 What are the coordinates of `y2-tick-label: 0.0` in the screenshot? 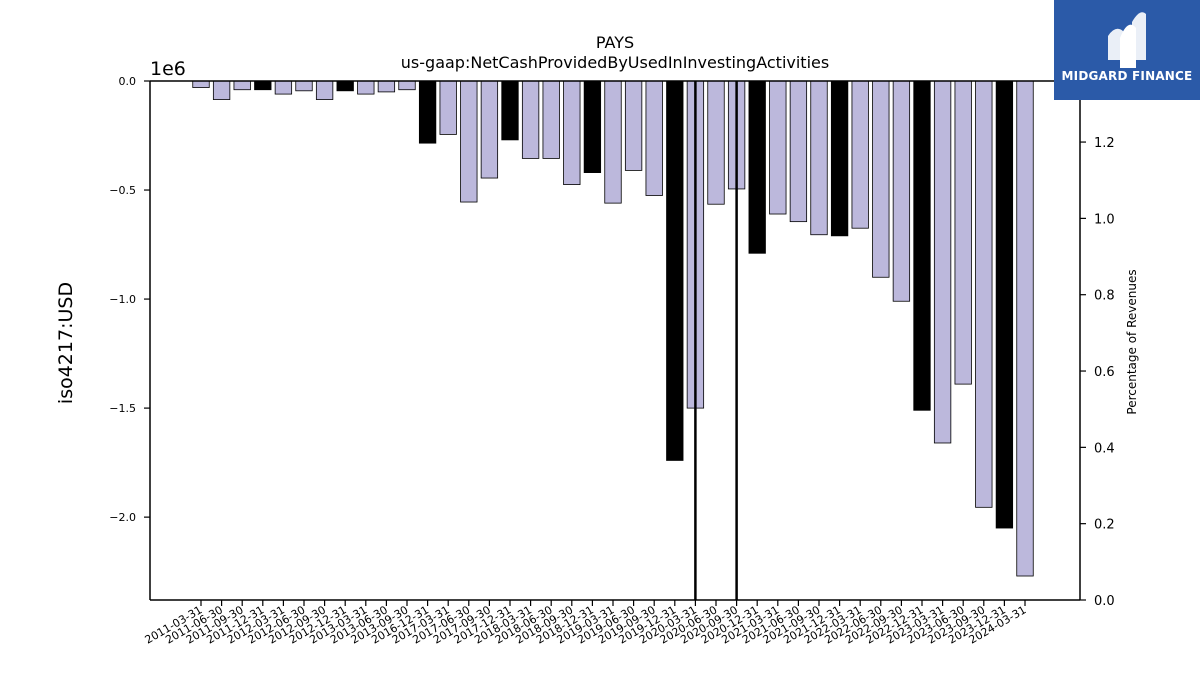 It's located at (1104, 601).